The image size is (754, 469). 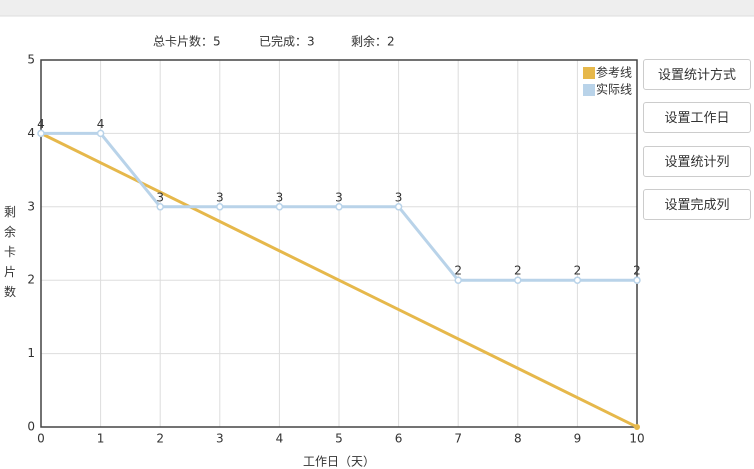 What do you see at coordinates (31, 60) in the screenshot?
I see `y-tick-label: 5` at bounding box center [31, 60].